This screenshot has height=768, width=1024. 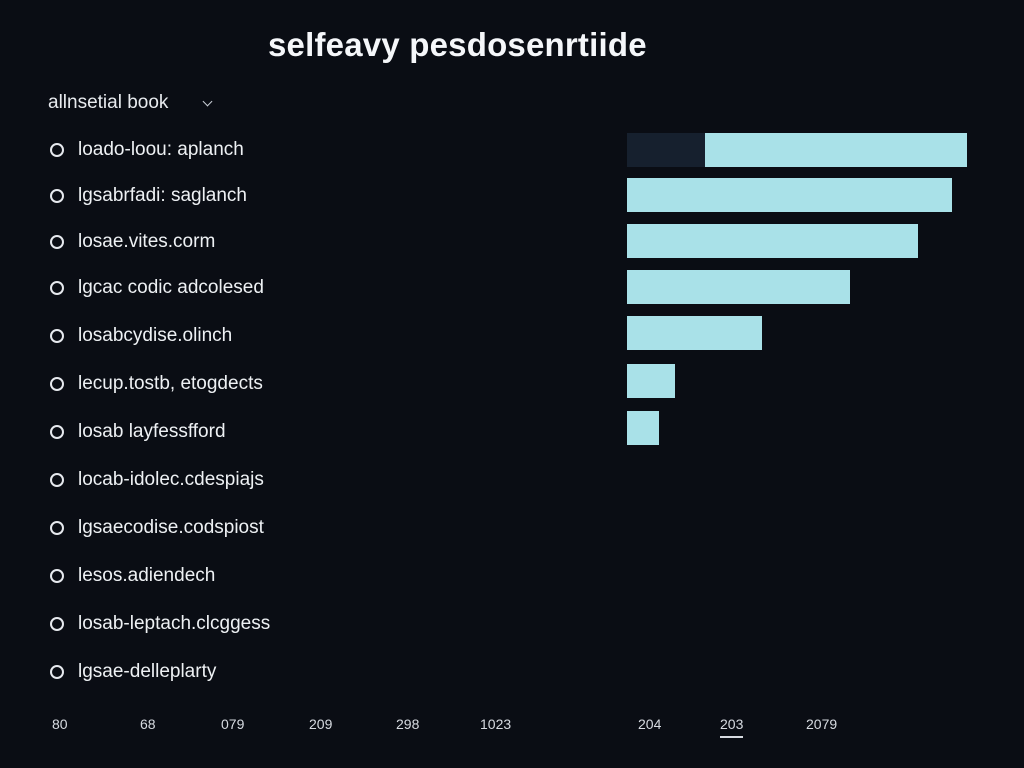 What do you see at coordinates (155, 335) in the screenshot?
I see `list-item-label: losabcydise.olinch` at bounding box center [155, 335].